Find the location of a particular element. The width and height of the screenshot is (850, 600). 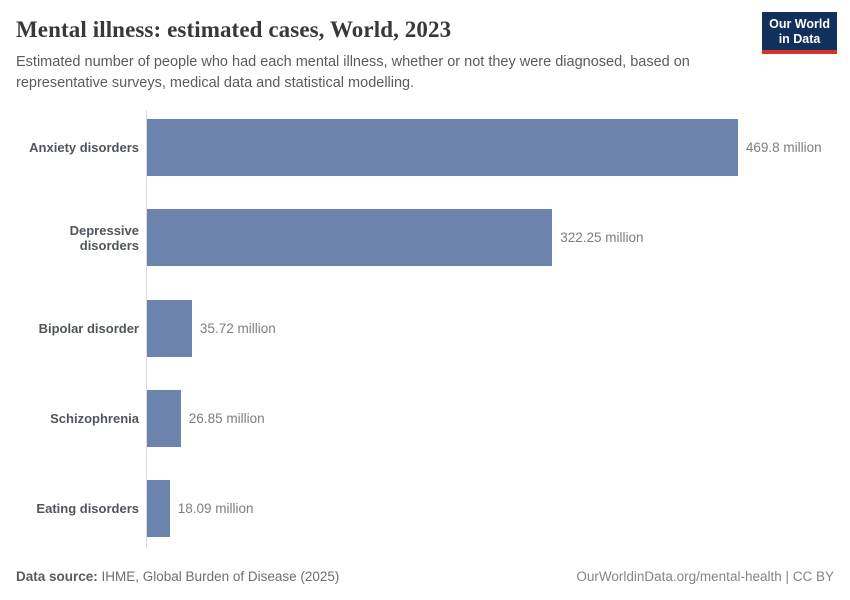

bar-row: Schizophrenia 26.85 million is located at coordinates (425, 418).